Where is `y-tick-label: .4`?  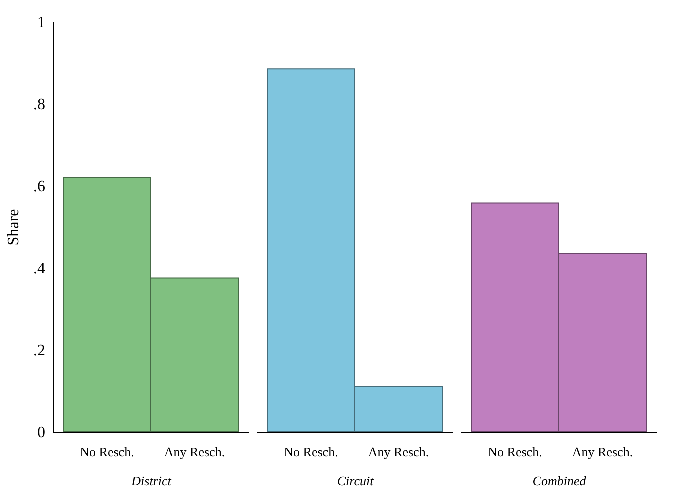 y-tick-label: .4 is located at coordinates (40, 269).